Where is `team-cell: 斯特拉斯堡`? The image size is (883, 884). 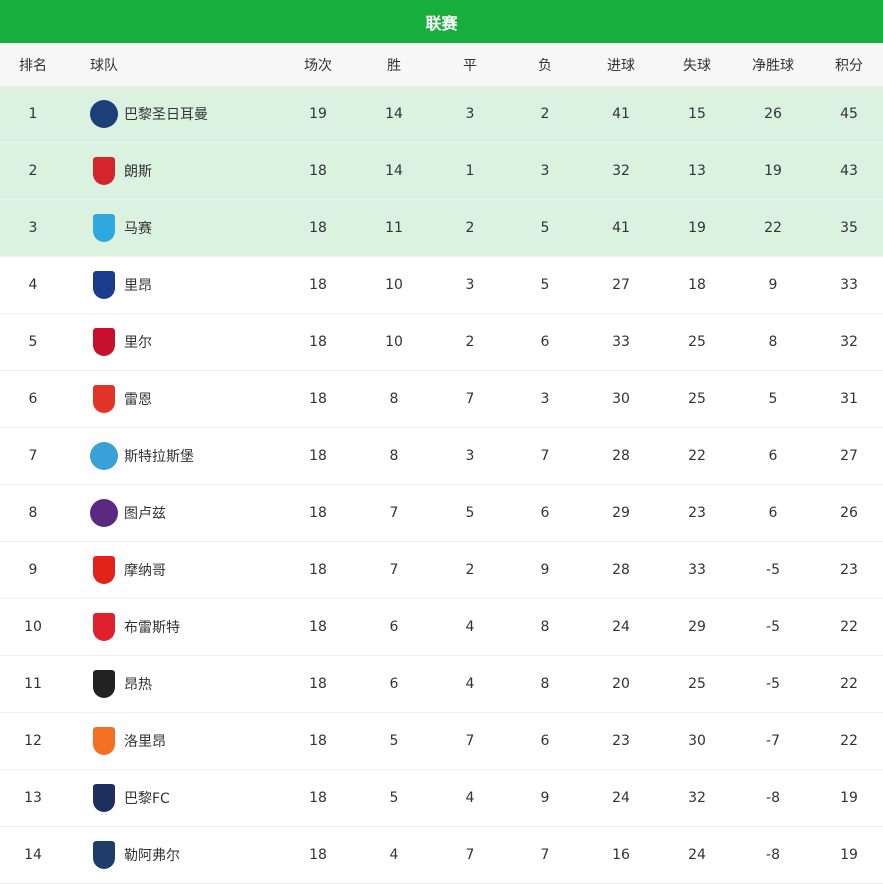
team-cell: 斯特拉斯堡 is located at coordinates (142, 456).